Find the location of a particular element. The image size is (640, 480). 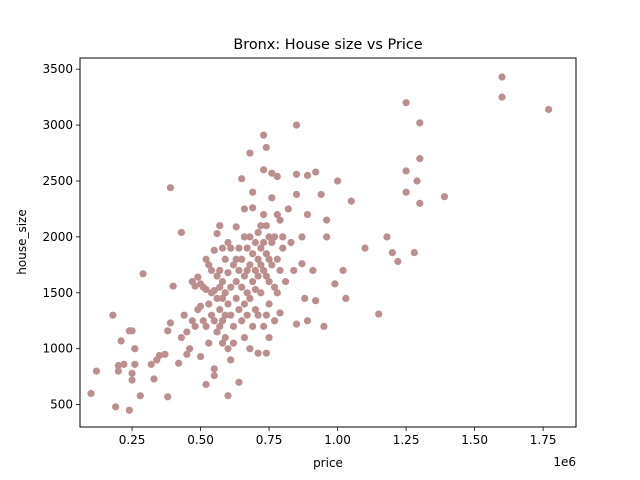

y-tick-label: 1000 is located at coordinates (57, 349).